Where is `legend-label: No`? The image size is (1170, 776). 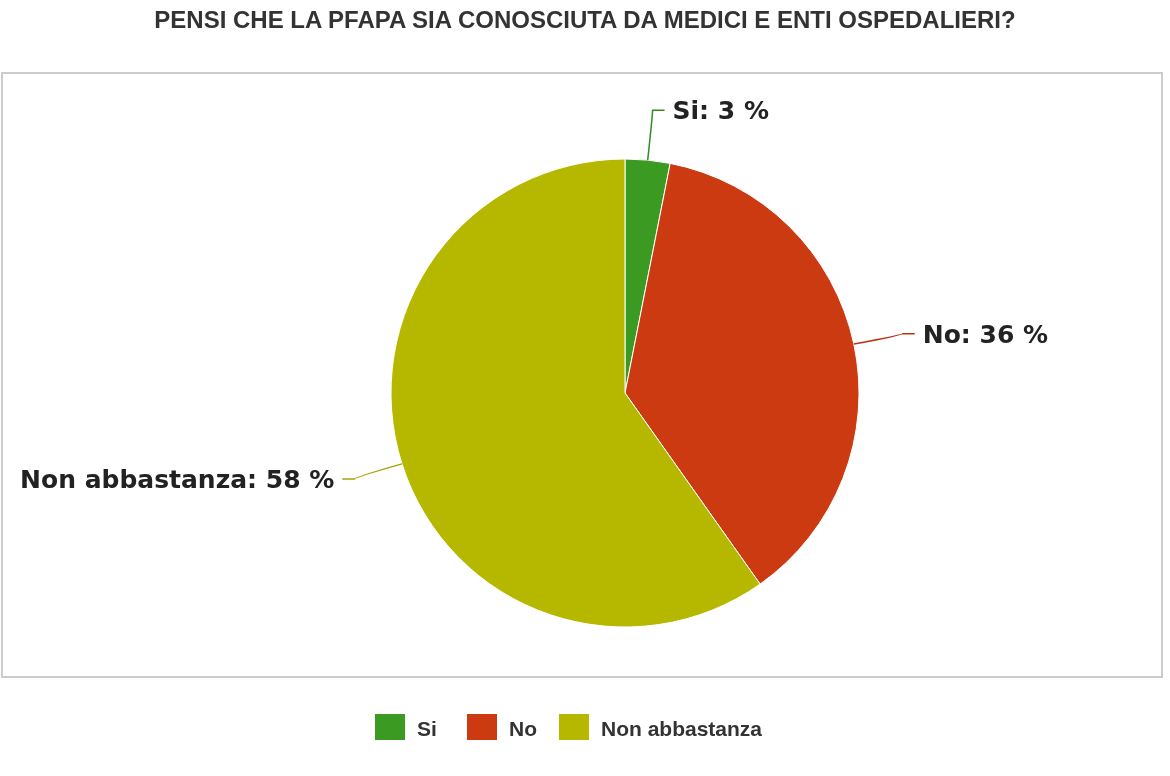 legend-label: No is located at coordinates (523, 728).